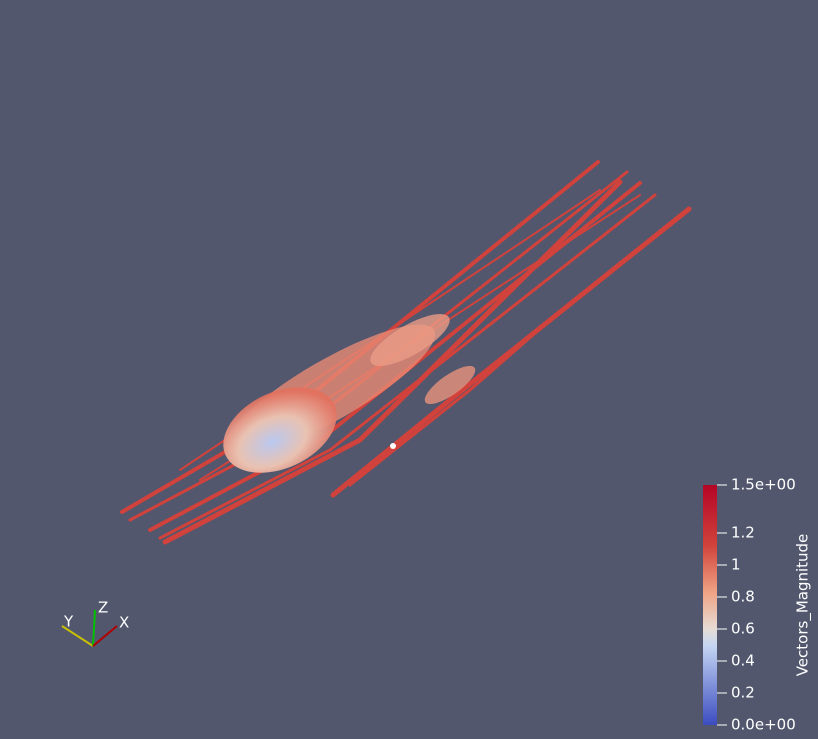 Image resolution: width=818 pixels, height=739 pixels. I want to click on colorbar-tick-label: 0.2, so click(743, 693).